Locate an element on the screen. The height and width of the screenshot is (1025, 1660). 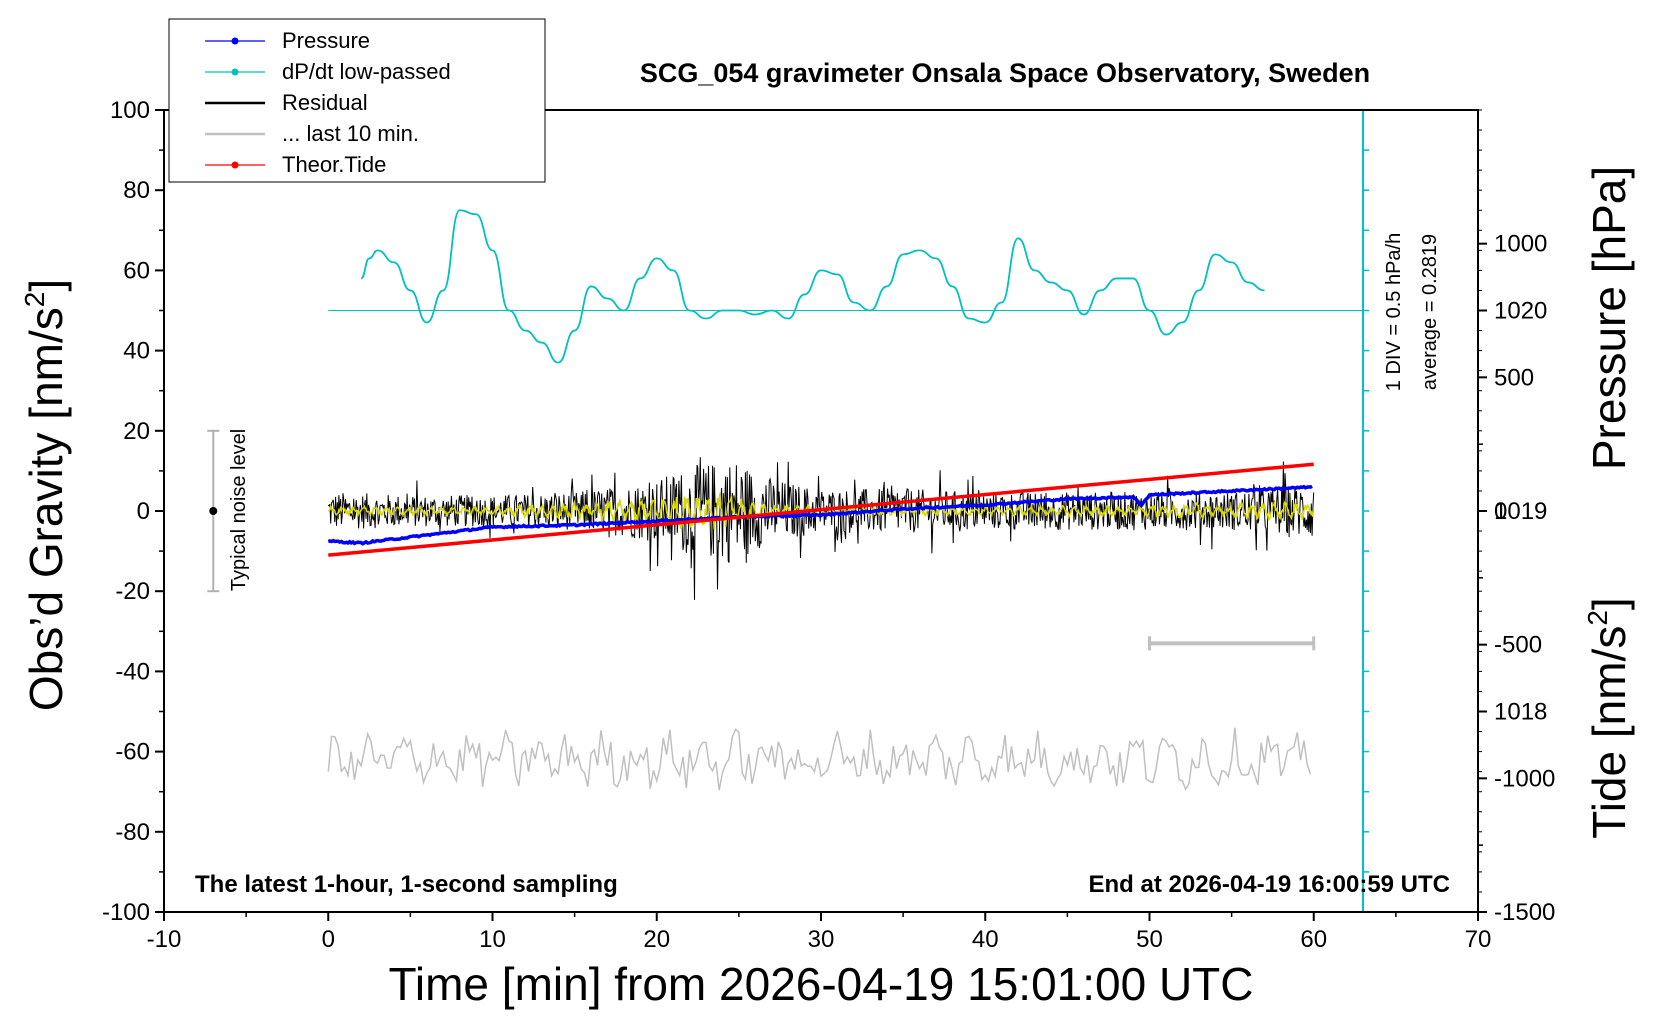
y-tick-label-tide: 1000 is located at coordinates (1520, 244).